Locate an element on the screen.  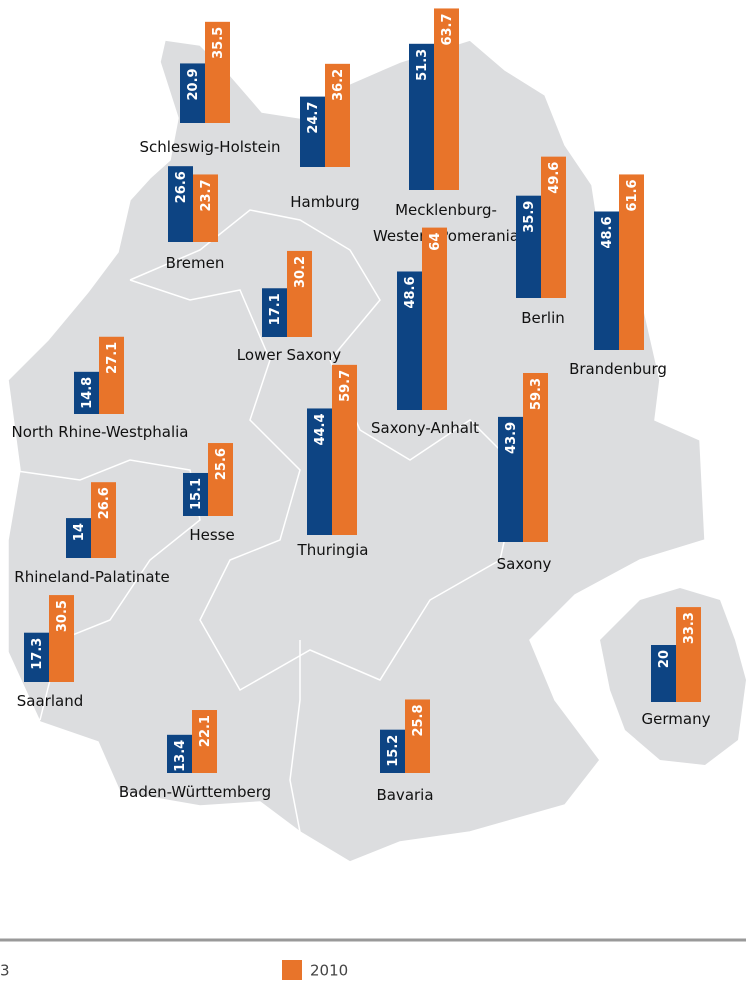
bar-value: 27.1 is located at coordinates (112, 358).